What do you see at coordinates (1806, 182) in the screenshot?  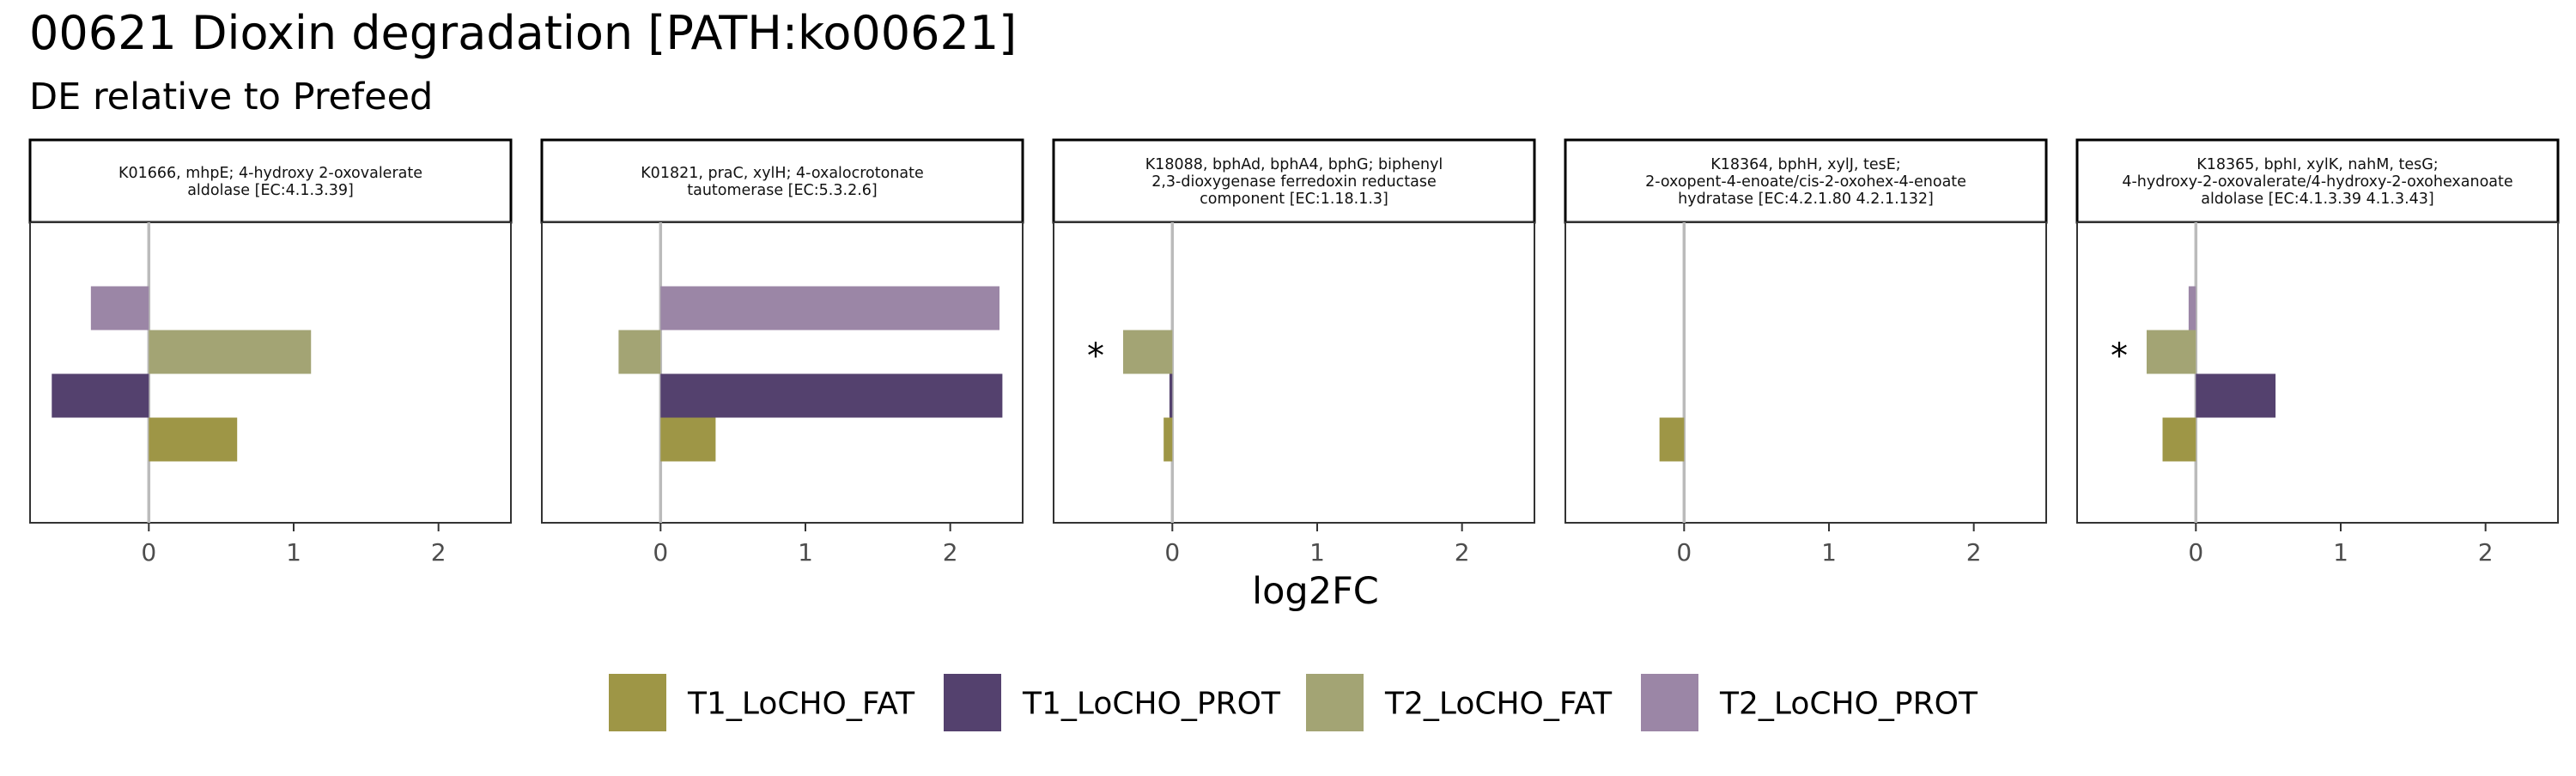 I see `facet-strip-label: 2-oxopent-4-enoate/cis-2-oxohex-4-enoate` at bounding box center [1806, 182].